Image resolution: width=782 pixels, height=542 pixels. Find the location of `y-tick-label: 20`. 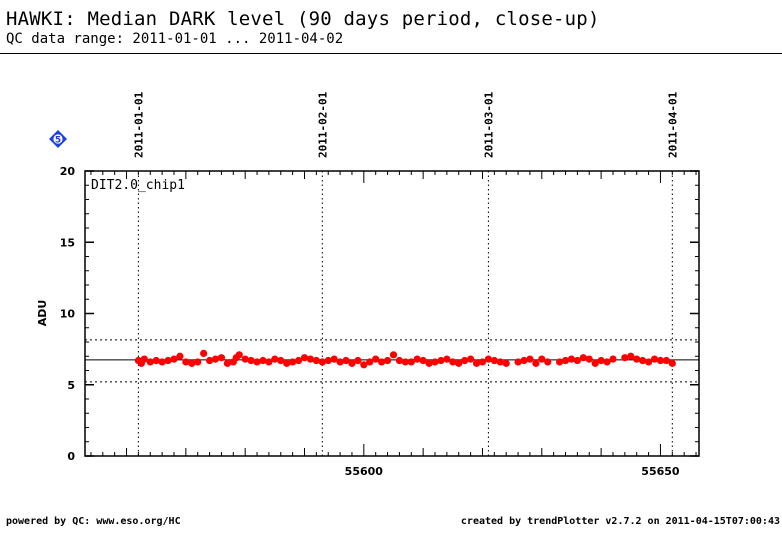

y-tick-label: 20 is located at coordinates (68, 171).